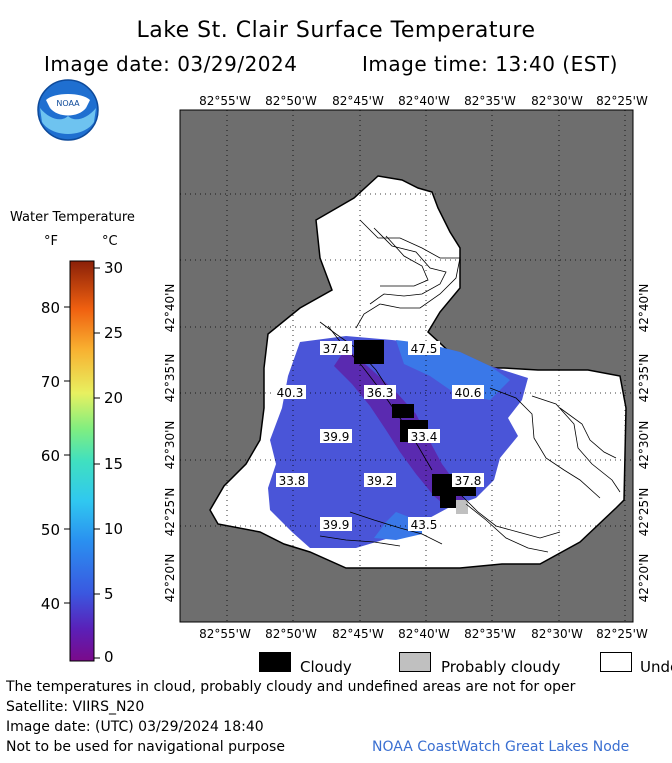  What do you see at coordinates (616, 662) in the screenshot?
I see `legend-swatch-undefined` at bounding box center [616, 662].